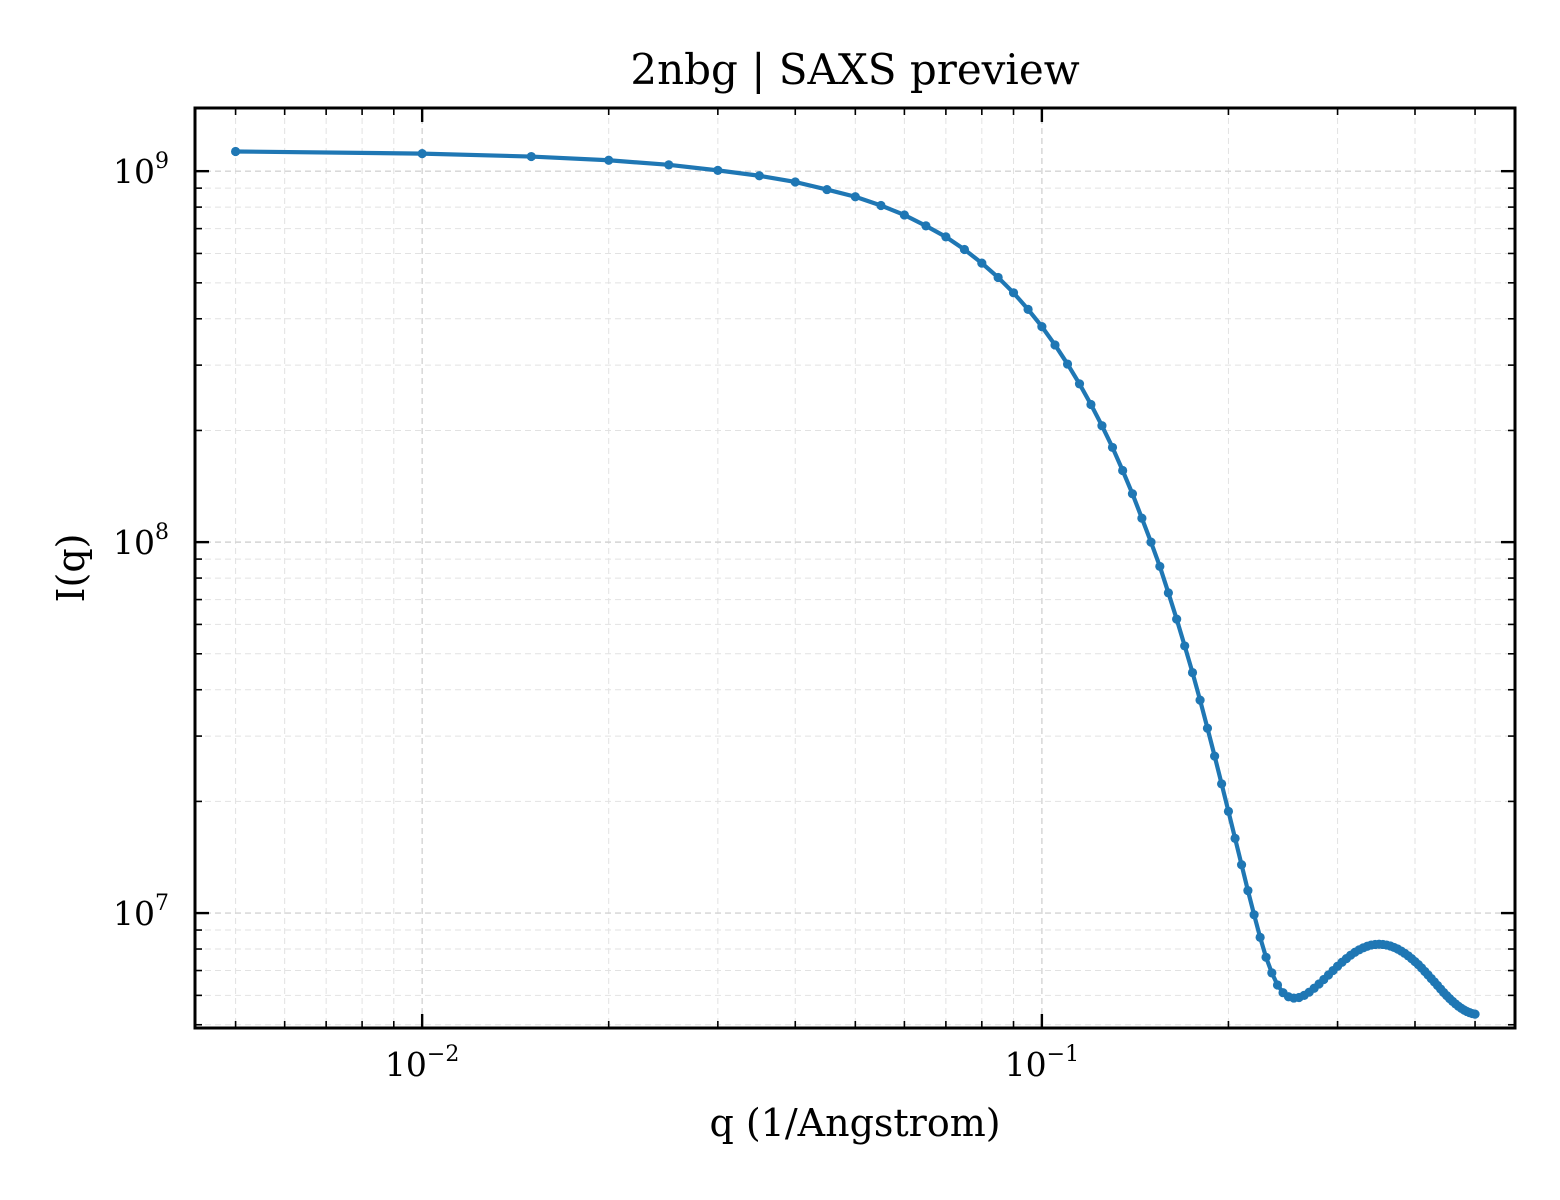  I want to click on y-axis-label: I(q), so click(71, 568).